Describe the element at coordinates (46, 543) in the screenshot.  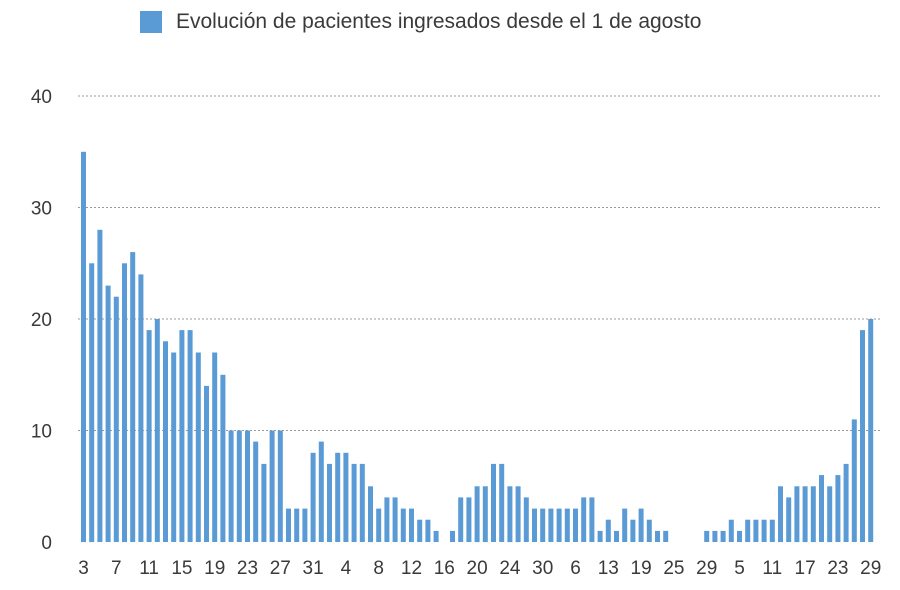
I see `y-tick-label: 0` at that location.